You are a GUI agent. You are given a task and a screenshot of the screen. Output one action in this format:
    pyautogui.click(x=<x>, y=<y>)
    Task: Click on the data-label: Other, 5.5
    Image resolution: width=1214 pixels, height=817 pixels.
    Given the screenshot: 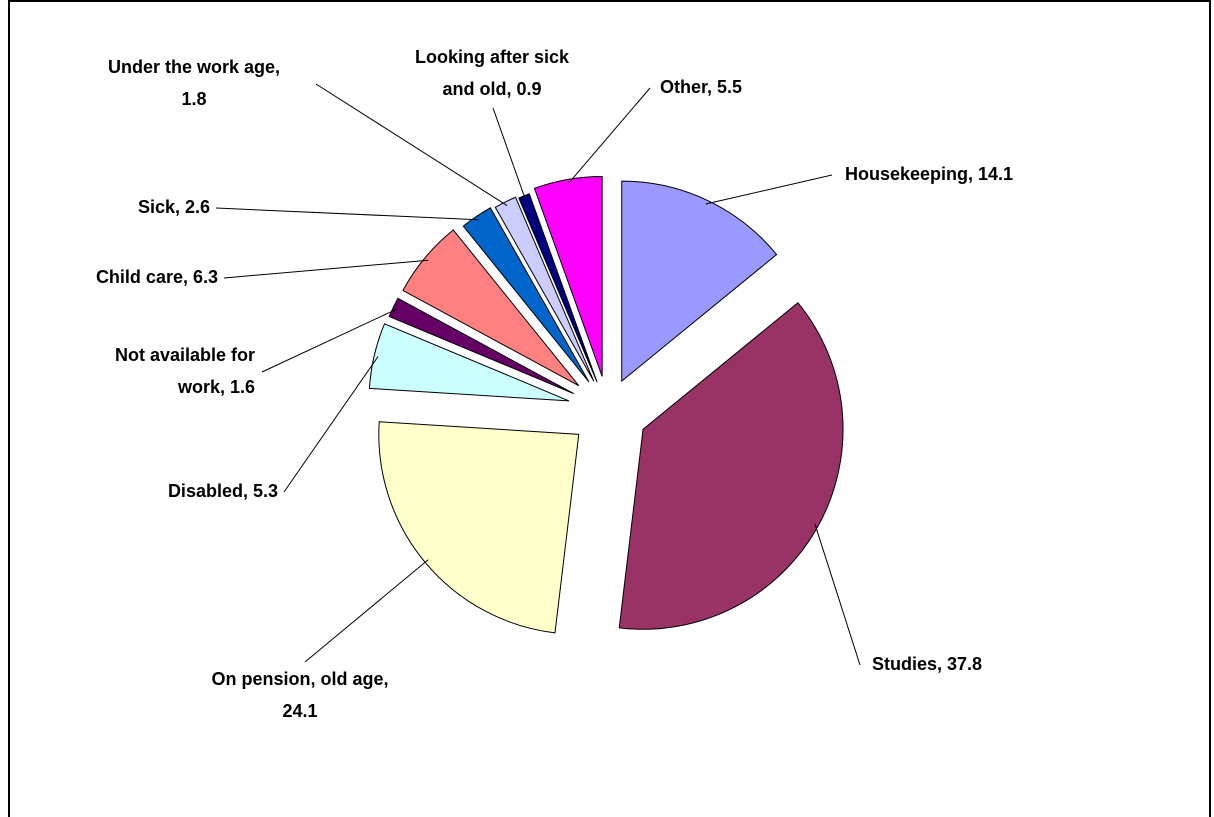 What is the action you would take?
    pyautogui.click(x=701, y=87)
    